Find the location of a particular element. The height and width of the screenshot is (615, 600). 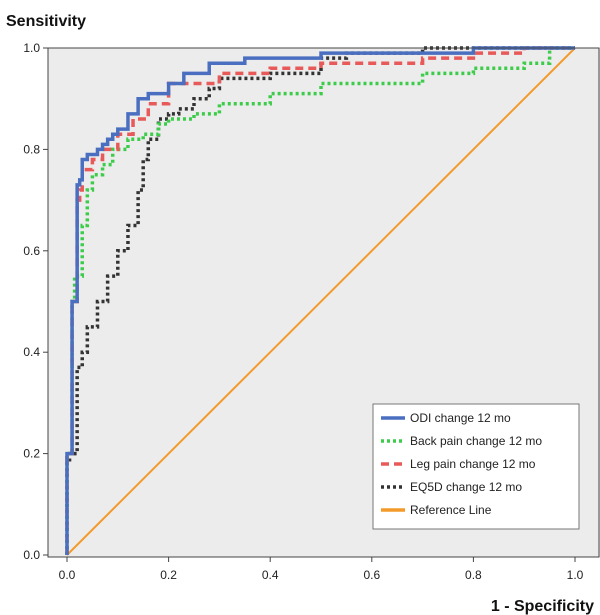

y-tick-label: 1.0 is located at coordinates (31, 48).